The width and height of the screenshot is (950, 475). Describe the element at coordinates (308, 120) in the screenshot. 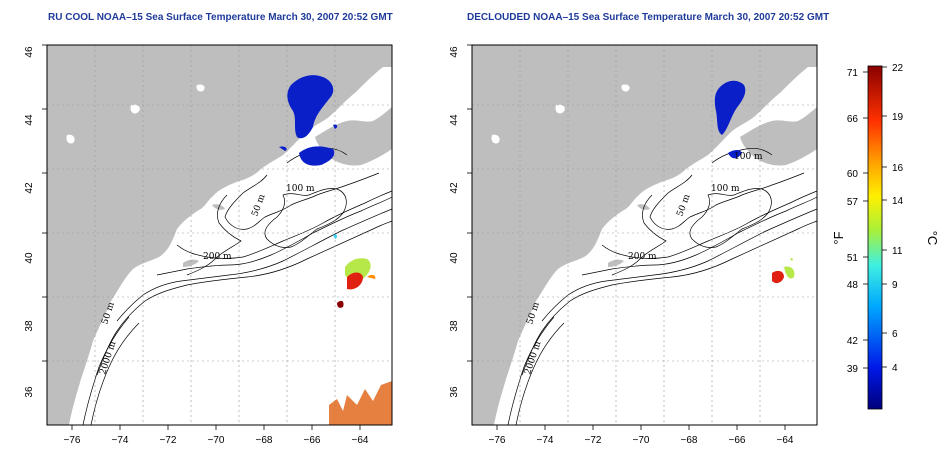

I see `left-sst-cold-patch` at that location.